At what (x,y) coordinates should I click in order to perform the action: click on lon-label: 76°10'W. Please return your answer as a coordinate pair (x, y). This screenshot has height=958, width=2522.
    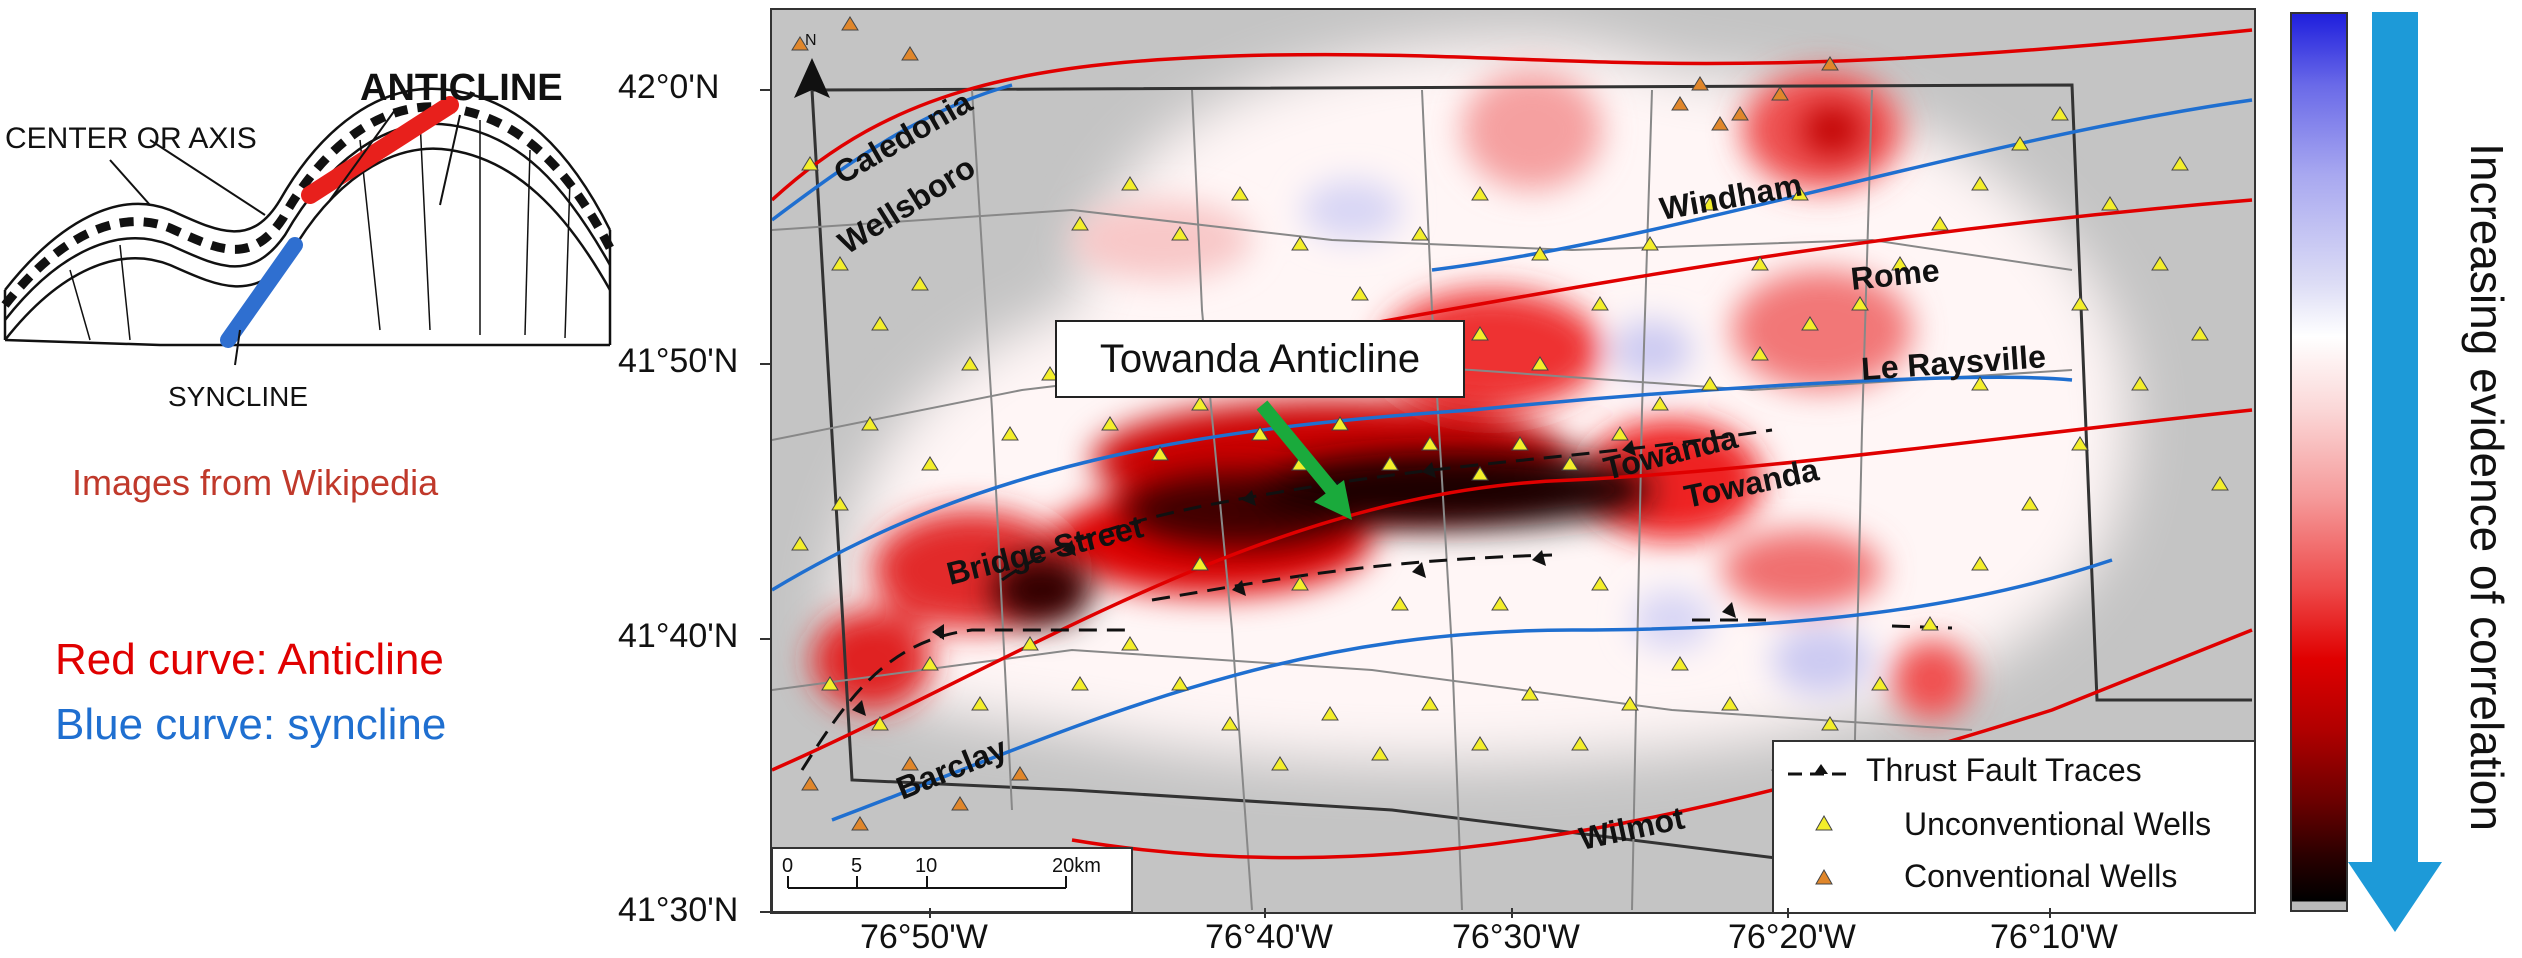
    Looking at the image, I should click on (2054, 937).